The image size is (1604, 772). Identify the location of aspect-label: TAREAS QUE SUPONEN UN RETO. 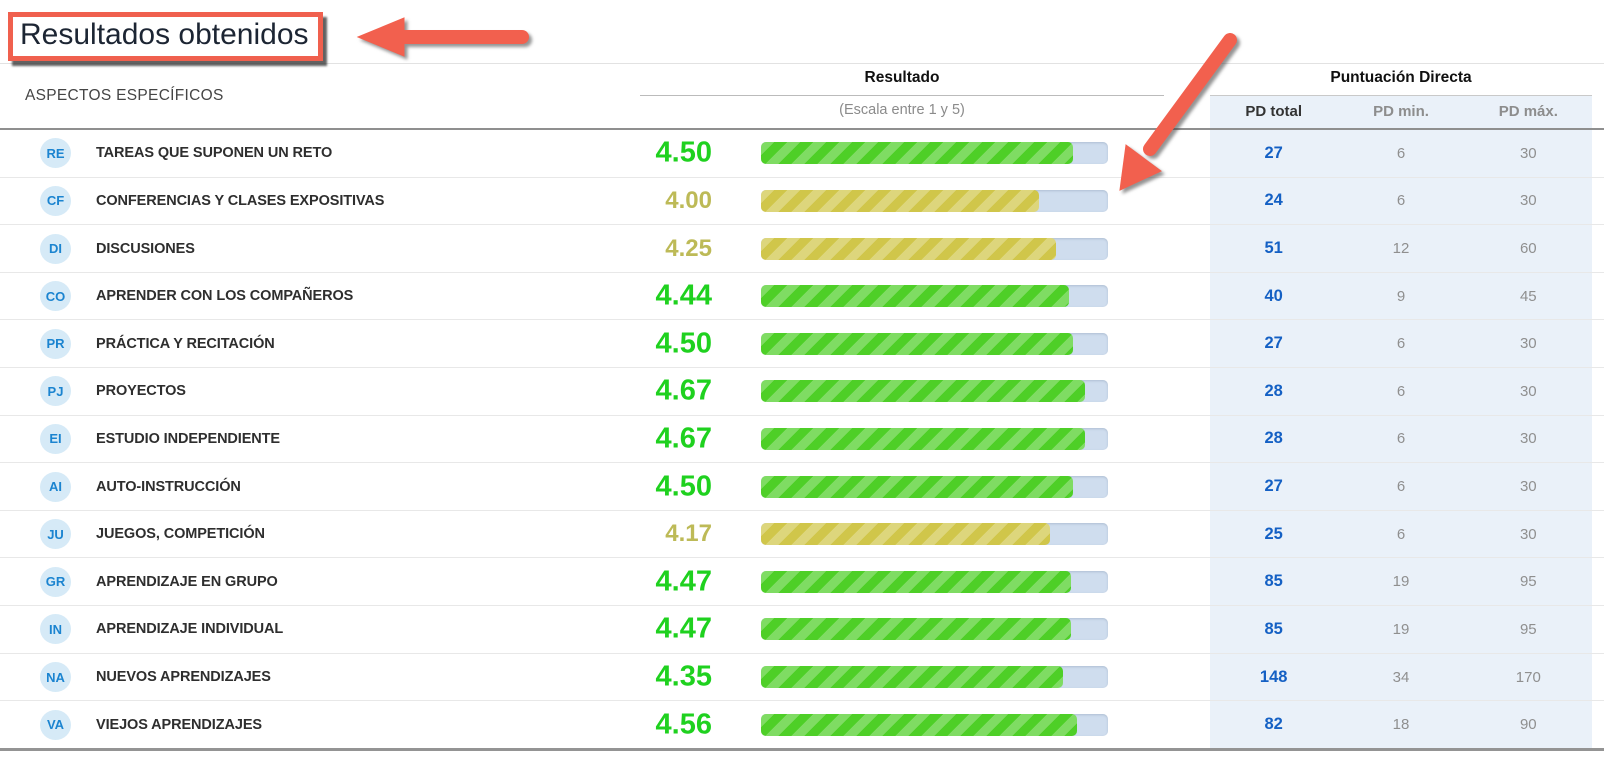
(214, 153).